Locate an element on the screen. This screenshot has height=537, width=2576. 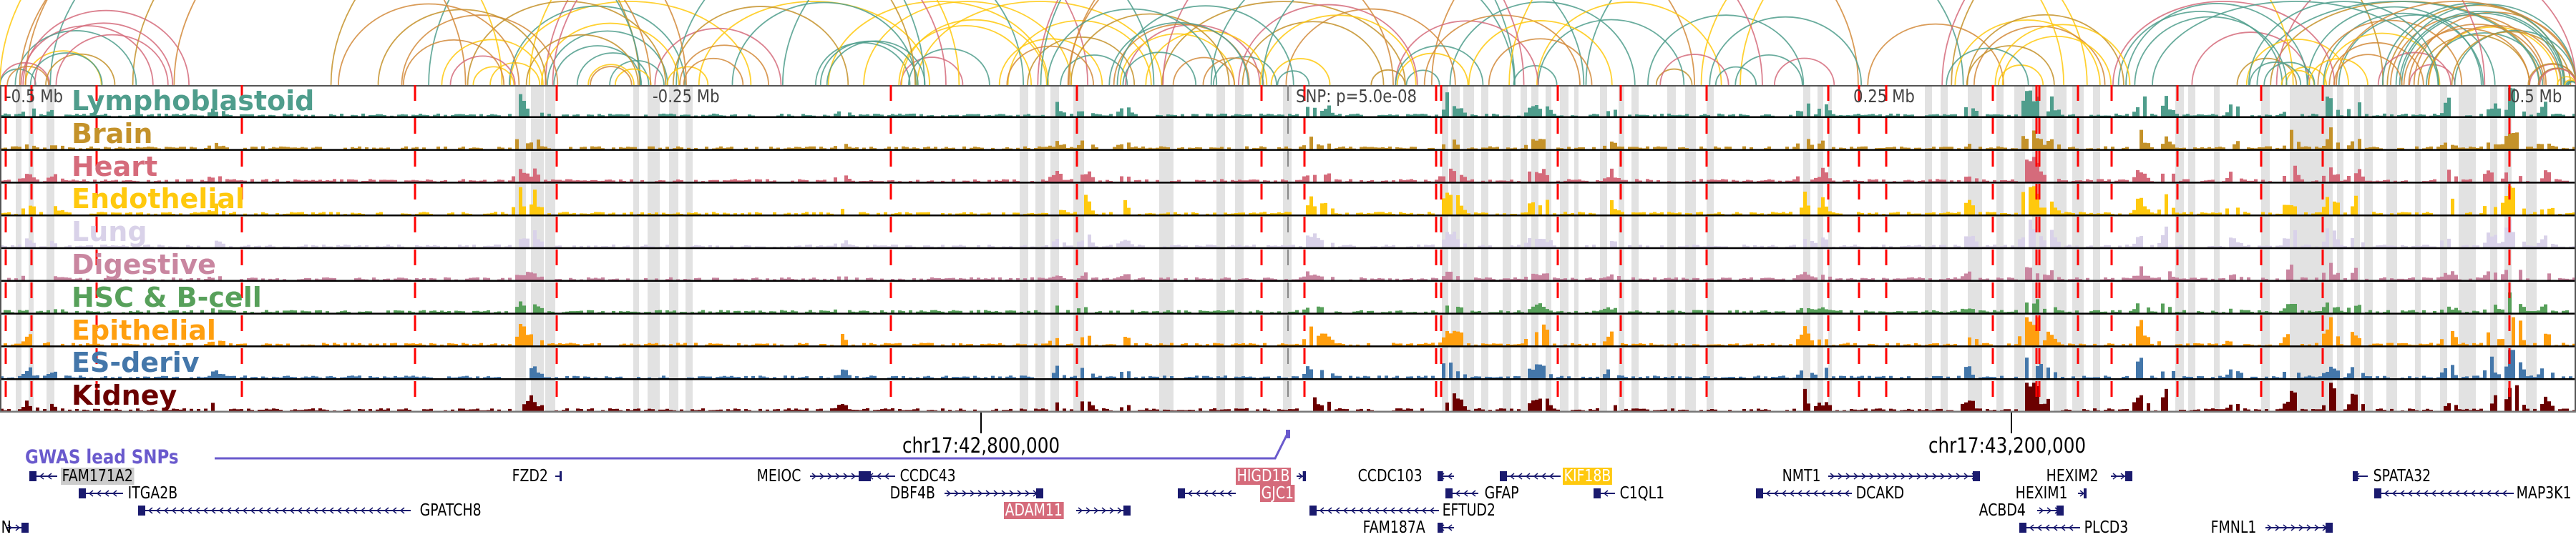
track-label-hsc-b-cell: HSC & B-cell is located at coordinates (167, 297).